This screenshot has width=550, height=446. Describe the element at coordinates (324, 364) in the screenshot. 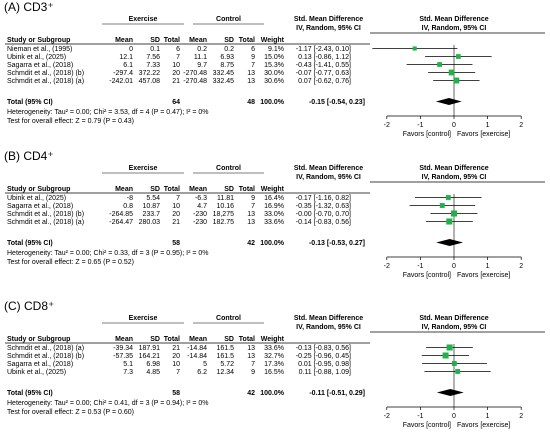

I see `study-smd-ci: 0.01 [-0.95, 0.98]` at that location.